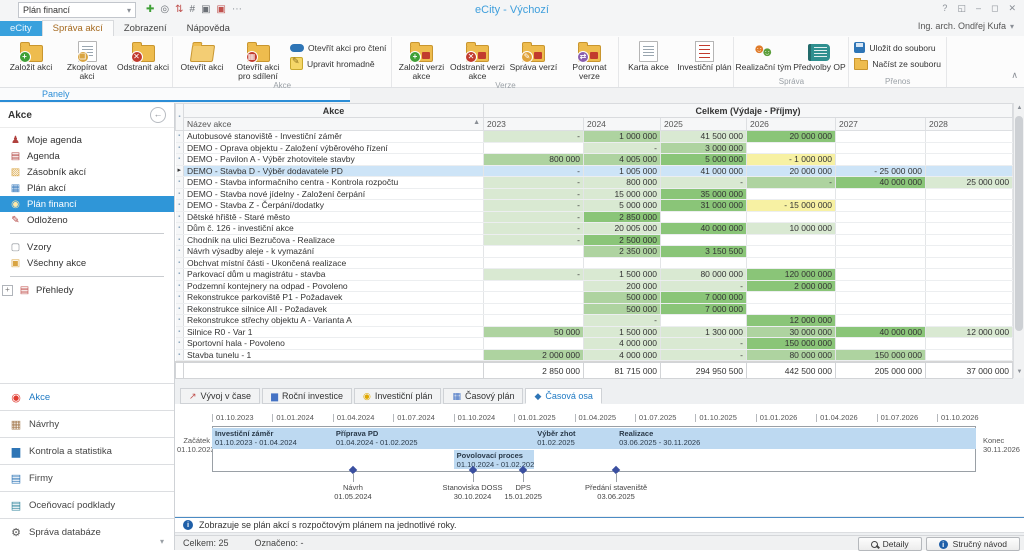 Image resolution: width=1024 pixels, height=551 pixels. What do you see at coordinates (87, 204) in the screenshot?
I see `sidebar-item-plán-financí: ◉ Plán financí` at bounding box center [87, 204].